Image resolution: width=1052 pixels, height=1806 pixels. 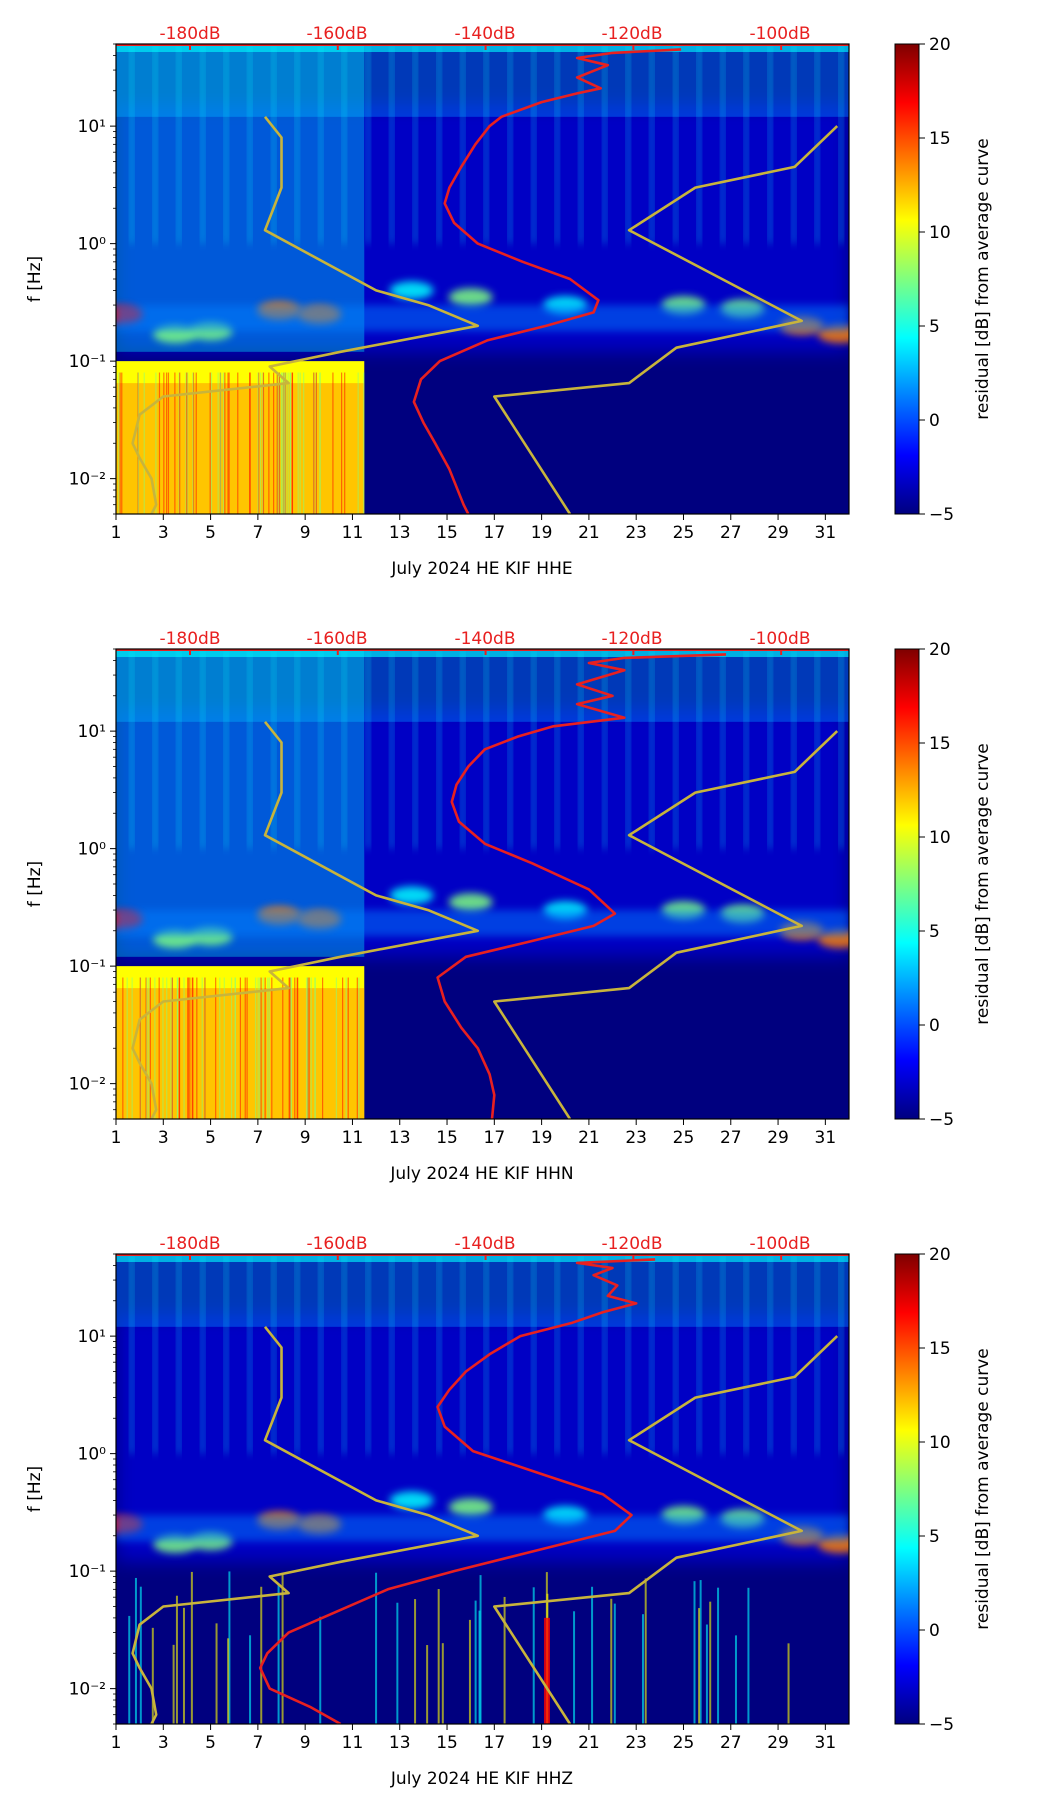 What do you see at coordinates (826, 1138) in the screenshot?
I see `x-tick-label: 31` at bounding box center [826, 1138].